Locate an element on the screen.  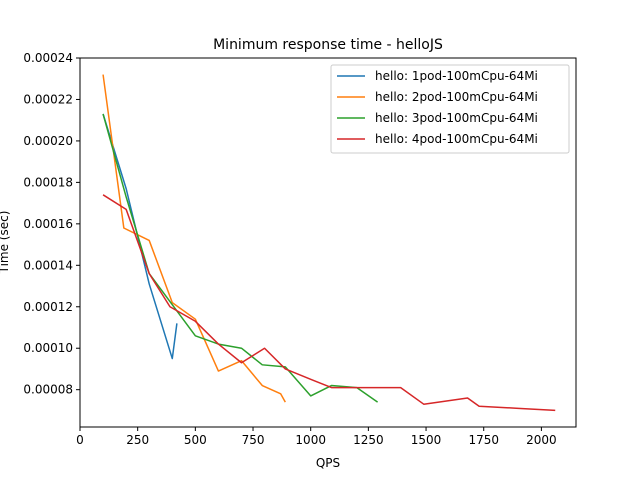
x-axis: 0 250 500 750 1000 1250 1500 1750 2000 is located at coordinates (316, 437).